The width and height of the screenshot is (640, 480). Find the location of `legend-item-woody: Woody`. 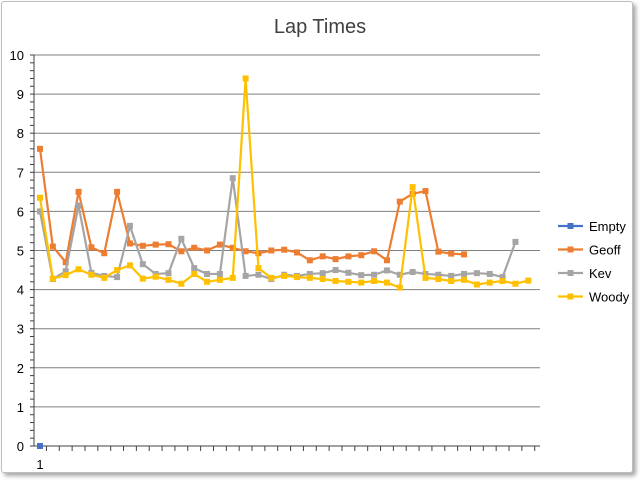

legend-item-woody: Woody is located at coordinates (594, 297).